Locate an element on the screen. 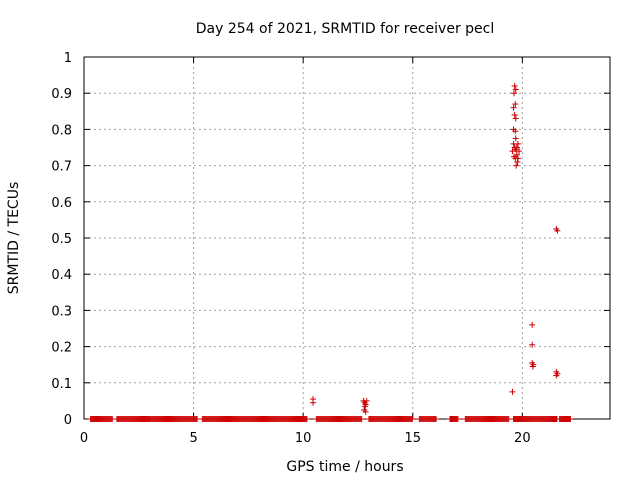 The width and height of the screenshot is (640, 480). y-tick-label: 0.1 is located at coordinates (61, 384).